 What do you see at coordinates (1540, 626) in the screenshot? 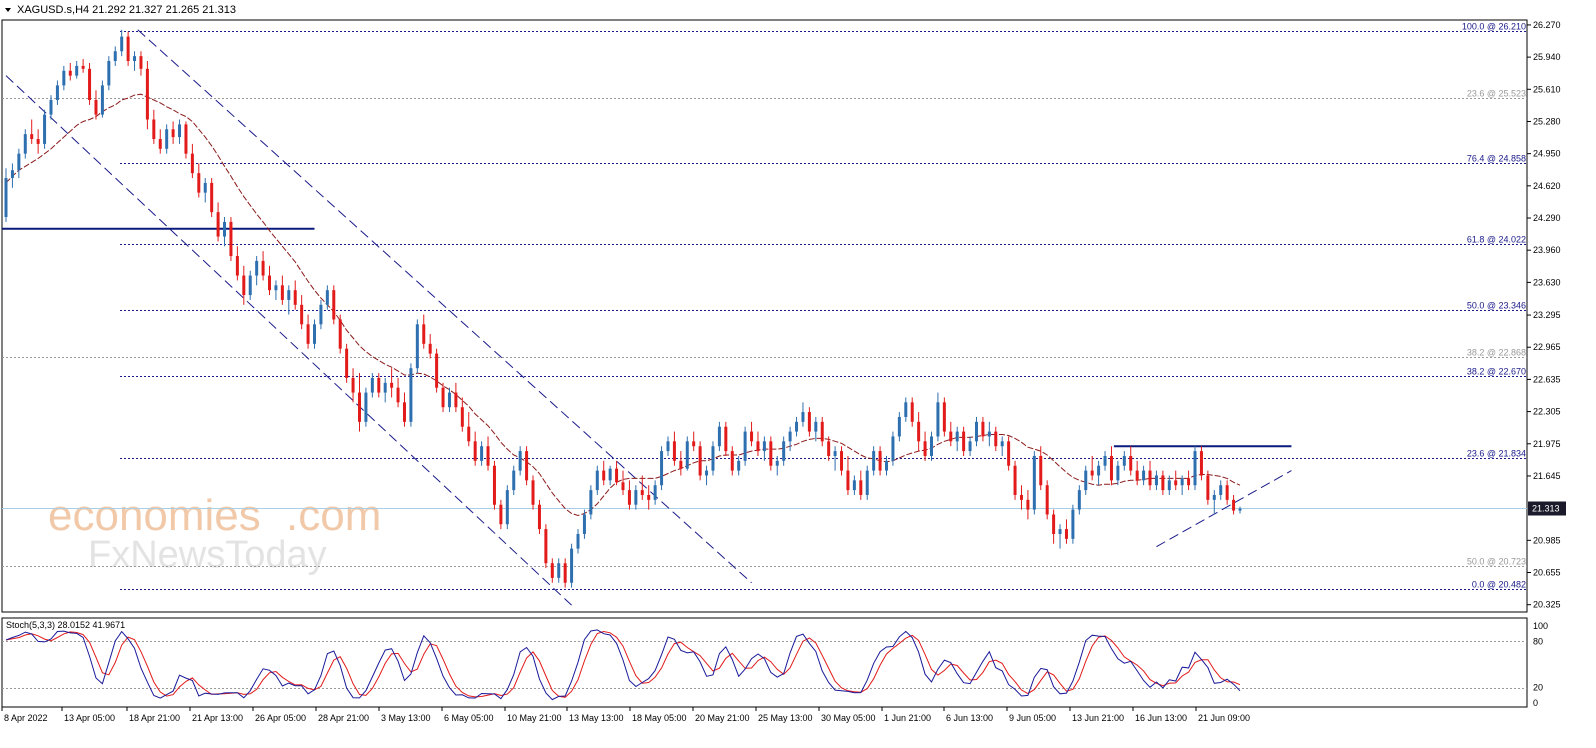
I see `stochastic-tick-label: 100` at bounding box center [1540, 626].